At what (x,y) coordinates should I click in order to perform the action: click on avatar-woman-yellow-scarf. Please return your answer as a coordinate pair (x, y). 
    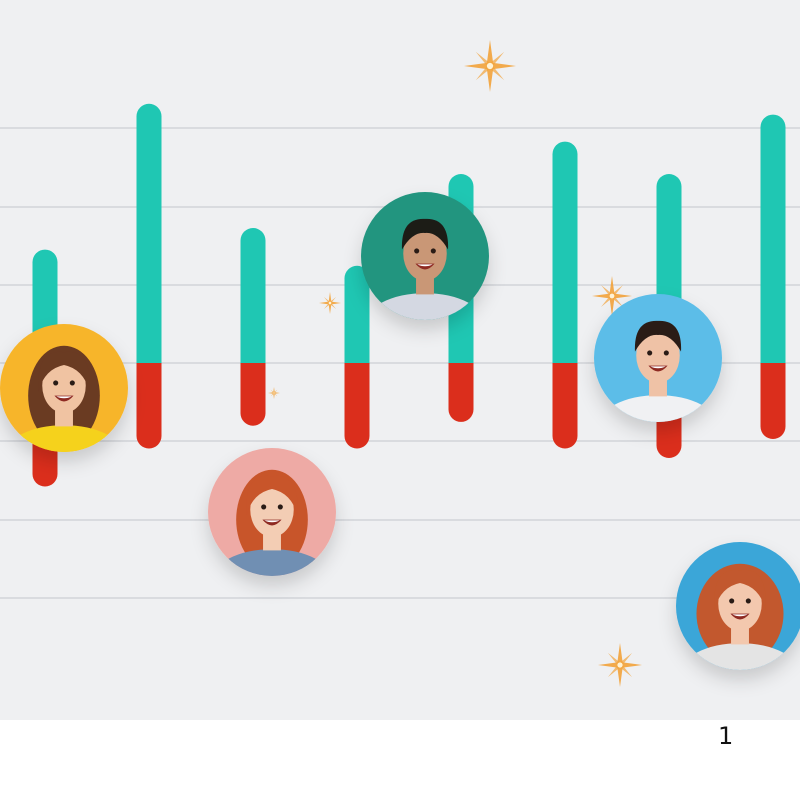
    Looking at the image, I should click on (64, 388).